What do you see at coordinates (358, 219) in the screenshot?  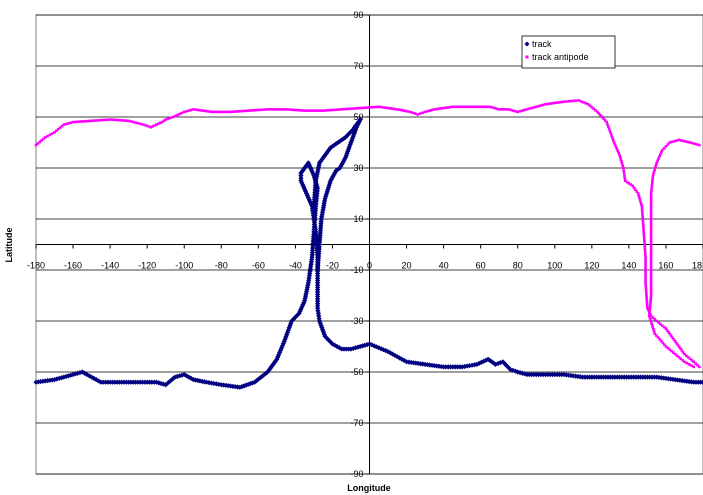 I see `y-tick-label-4: 10` at bounding box center [358, 219].